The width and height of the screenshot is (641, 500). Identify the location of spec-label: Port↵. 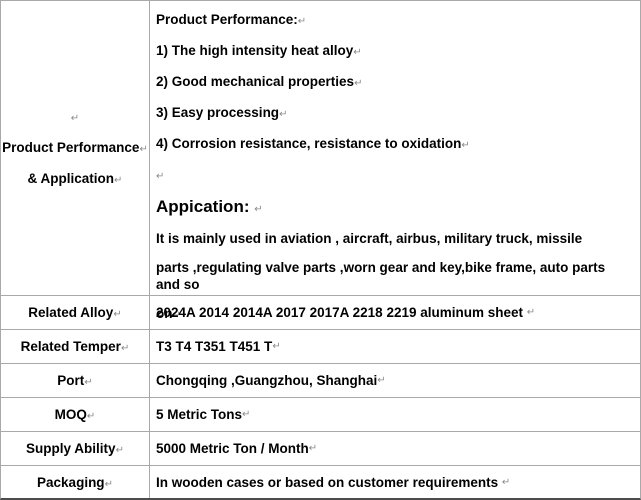
(74, 380).